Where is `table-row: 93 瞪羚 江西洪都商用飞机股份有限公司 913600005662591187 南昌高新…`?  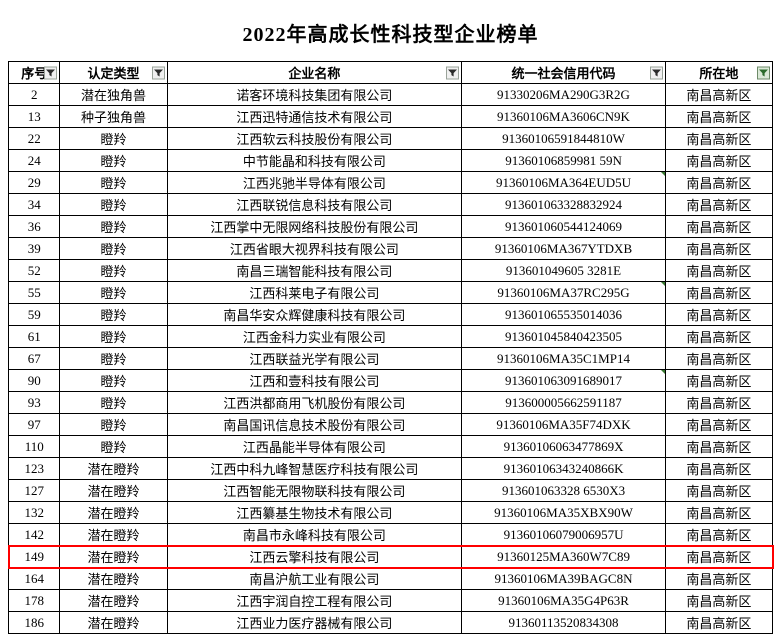 table-row: 93 瞪羚 江西洪都商用飞机股份有限公司 913600005662591187 南昌高新… is located at coordinates (390, 402).